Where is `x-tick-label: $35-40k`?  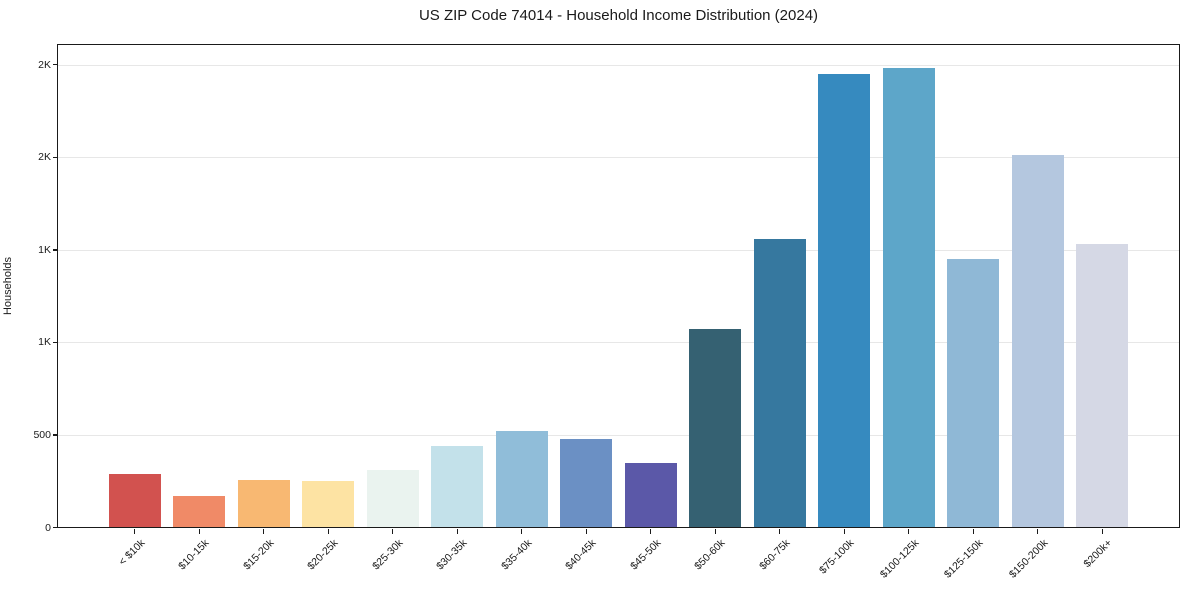
x-tick-label: $35-40k is located at coordinates (516, 554).